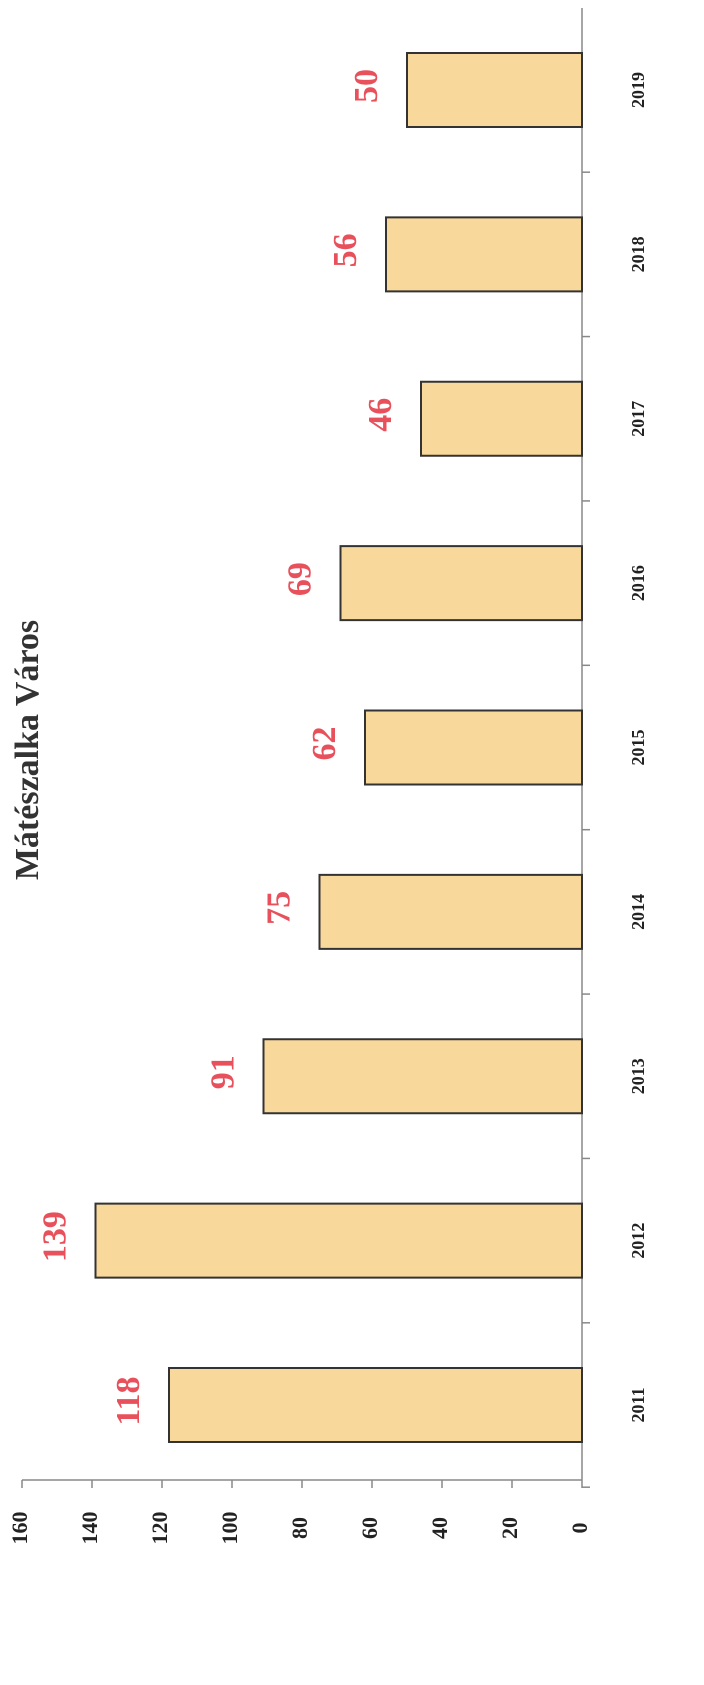 Image resolution: width=704 pixels, height=1685 pixels. Describe the element at coordinates (579, 1528) in the screenshot. I see `y-tick-label: 0` at that location.